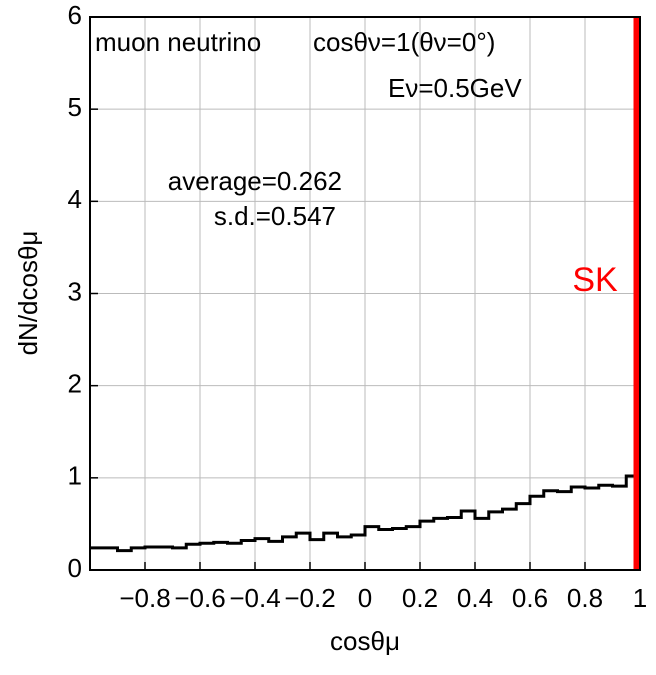 This screenshot has height=675, width=656. What do you see at coordinates (365, 513) in the screenshot?
I see `histogram-line` at bounding box center [365, 513].